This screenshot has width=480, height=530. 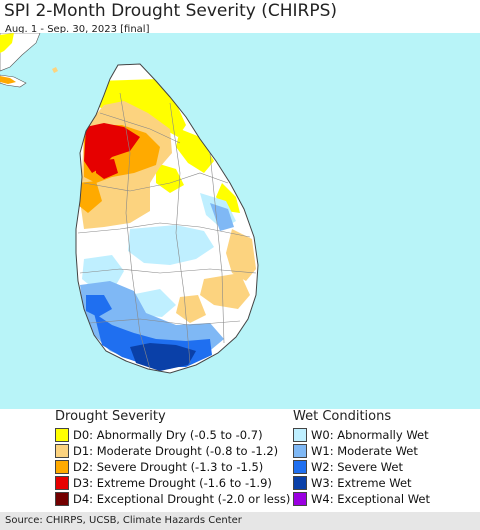 I want to click on drought-legend-label: D0: Abnormally Dry (-0.5 to -0.7), so click(x=168, y=435).